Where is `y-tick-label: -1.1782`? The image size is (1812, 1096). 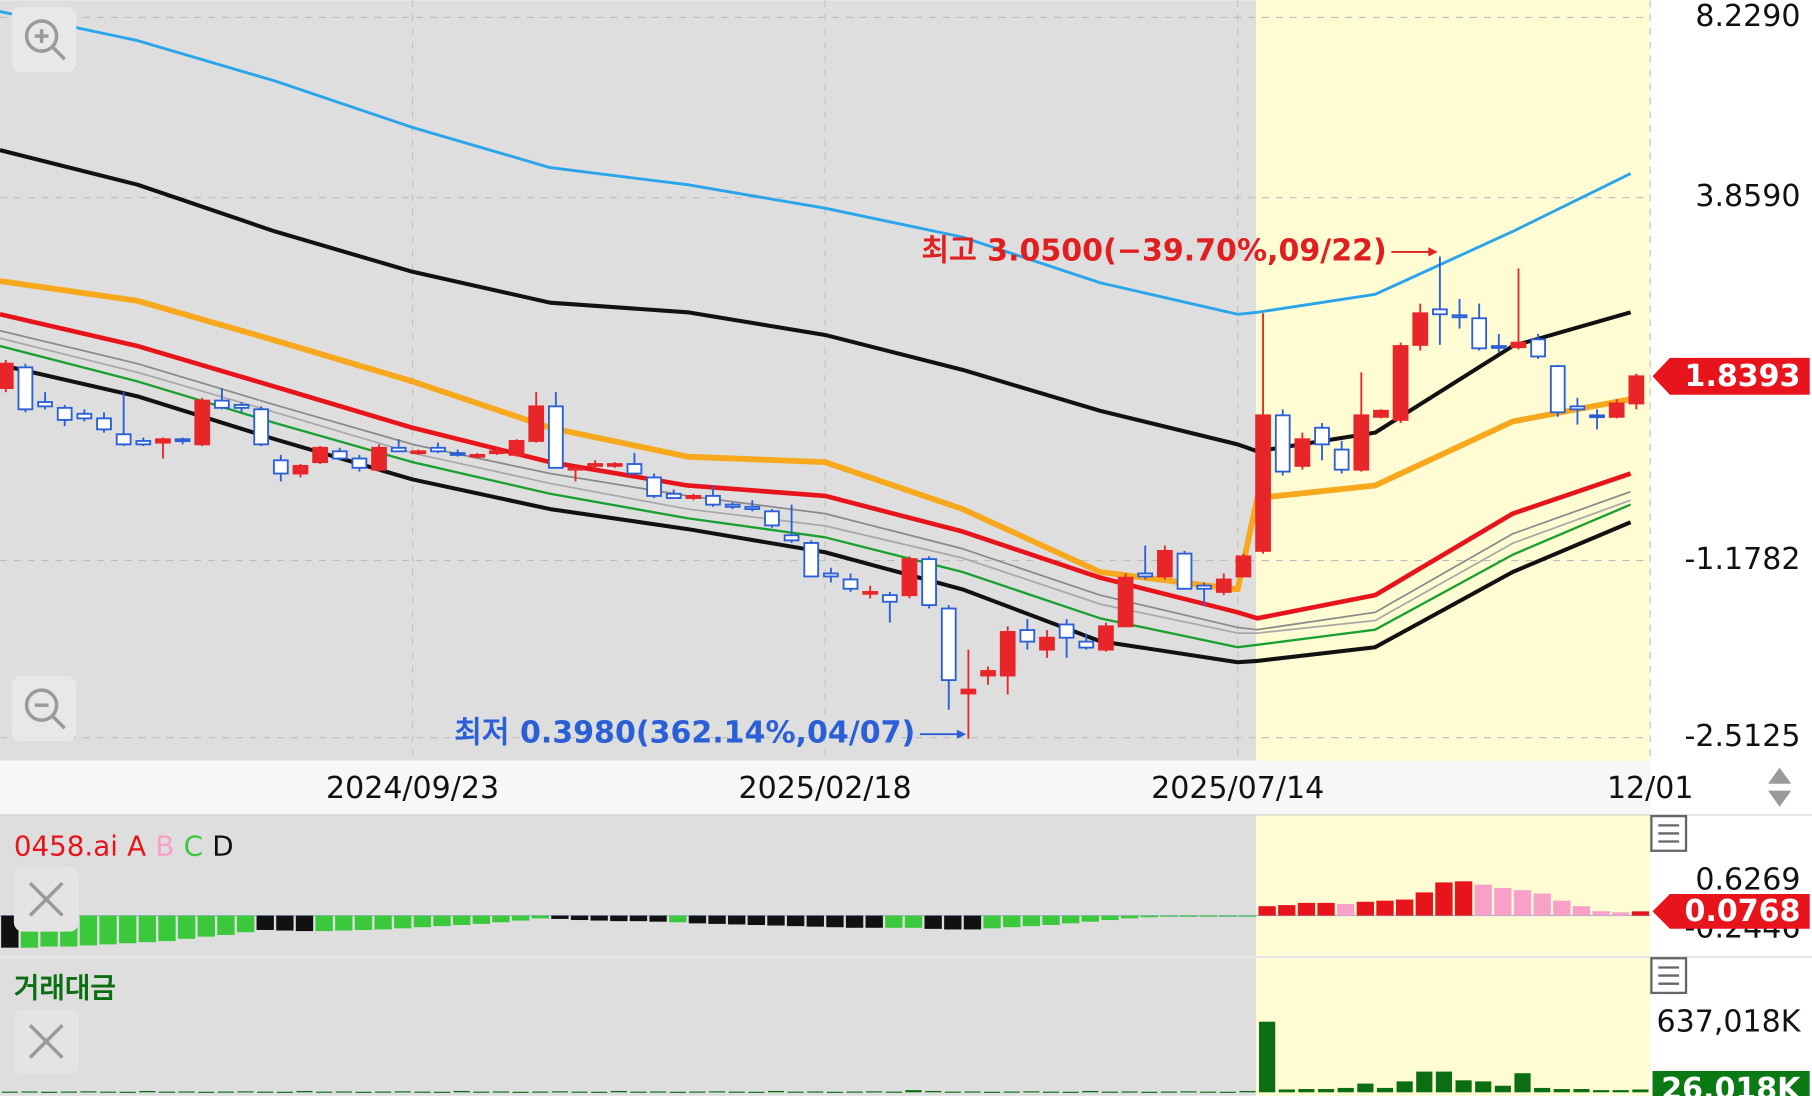 y-tick-label: -1.1782 is located at coordinates (1743, 559).